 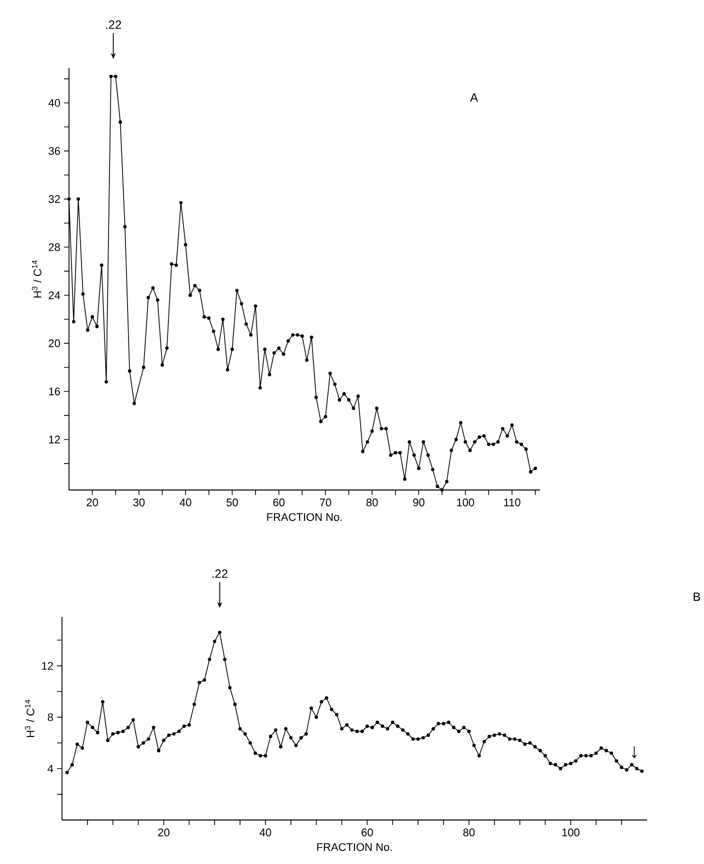 I want to click on x-tick-label: 30, so click(x=139, y=502).